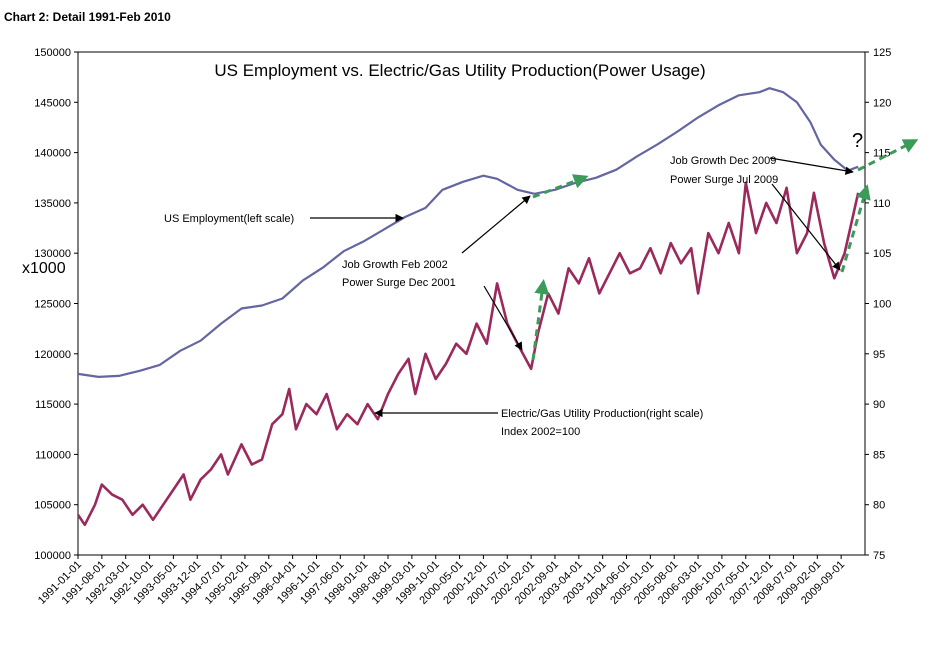  I want to click on annotation-employment: US Employment(left scale), so click(229, 219).